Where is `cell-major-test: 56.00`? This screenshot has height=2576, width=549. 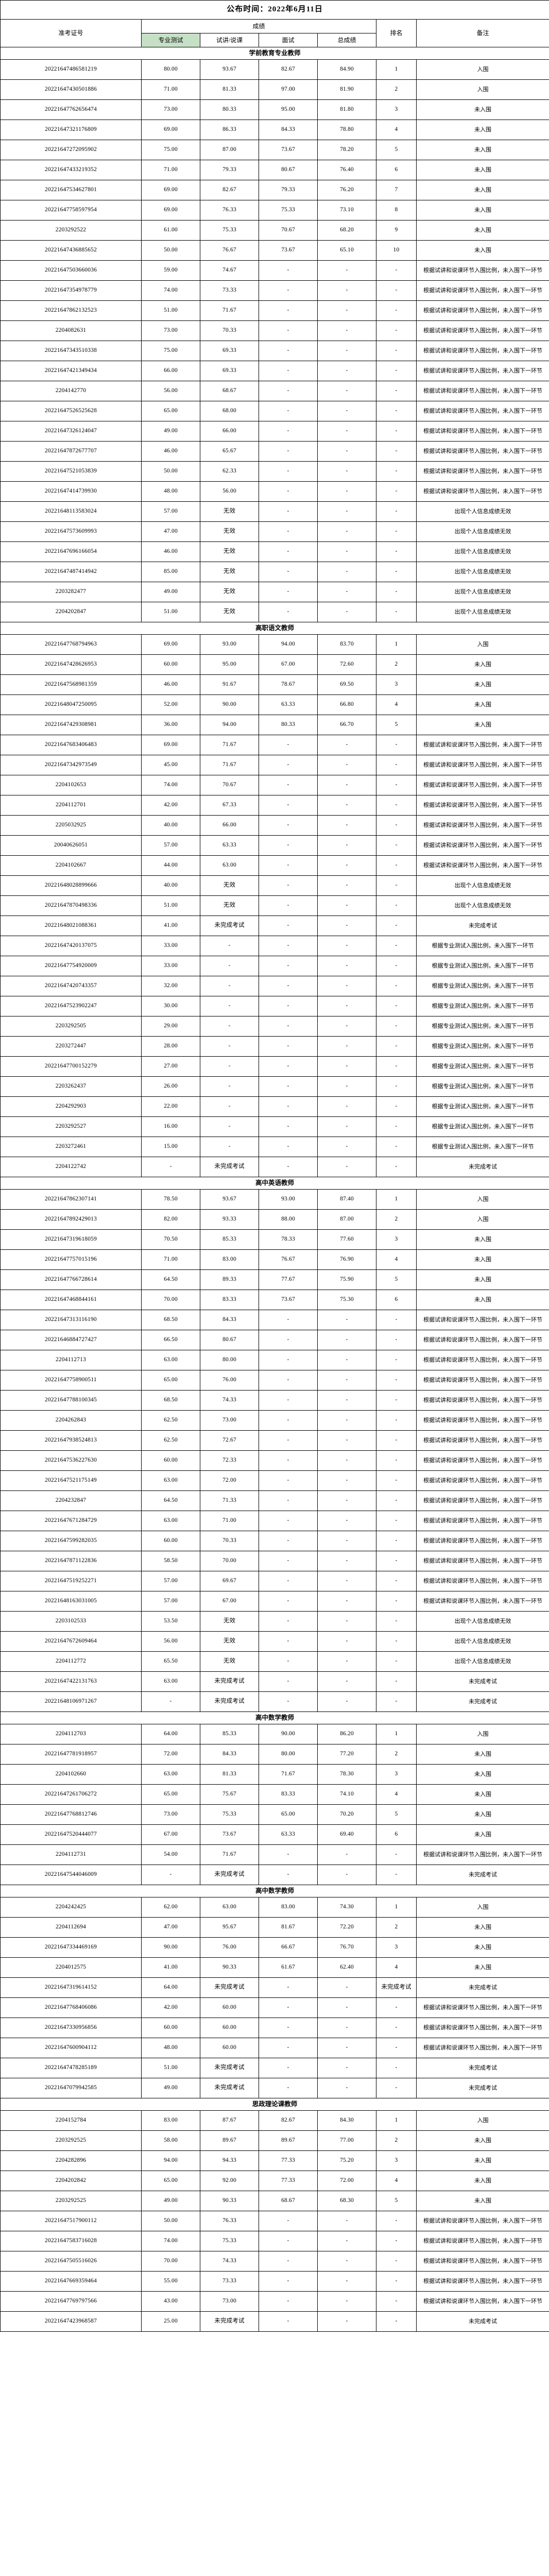 cell-major-test: 56.00 is located at coordinates (170, 1641).